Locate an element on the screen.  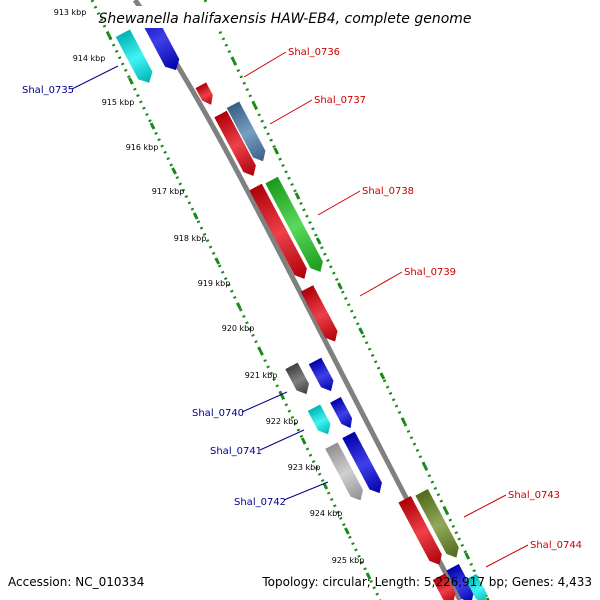
kbp-tick-label: 919 kbp is located at coordinates (214, 283).